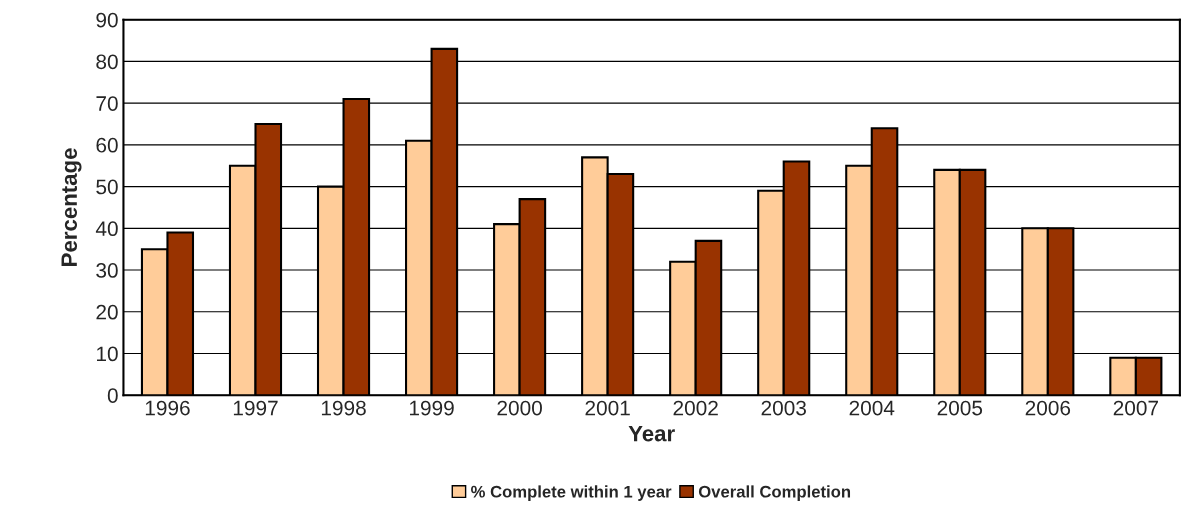  Describe the element at coordinates (695, 408) in the screenshot. I see `x-tick-label: 2002` at that location.